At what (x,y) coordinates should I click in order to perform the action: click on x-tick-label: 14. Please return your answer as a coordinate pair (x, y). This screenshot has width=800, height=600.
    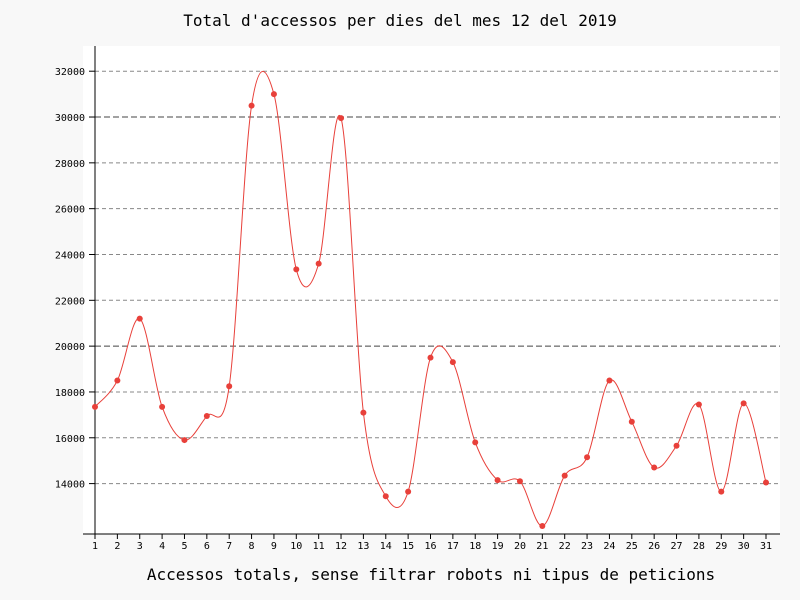
    Looking at the image, I should click on (386, 546).